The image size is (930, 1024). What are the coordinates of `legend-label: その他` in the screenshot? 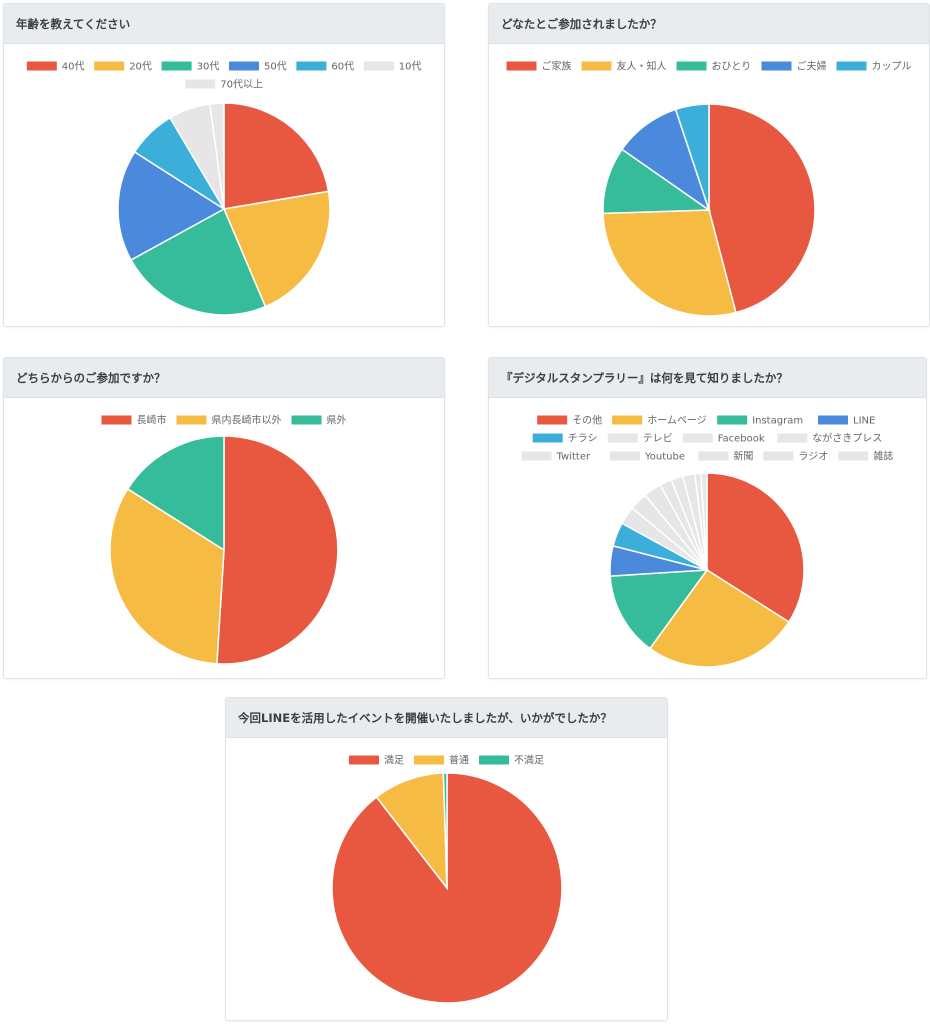 It's located at (587, 420).